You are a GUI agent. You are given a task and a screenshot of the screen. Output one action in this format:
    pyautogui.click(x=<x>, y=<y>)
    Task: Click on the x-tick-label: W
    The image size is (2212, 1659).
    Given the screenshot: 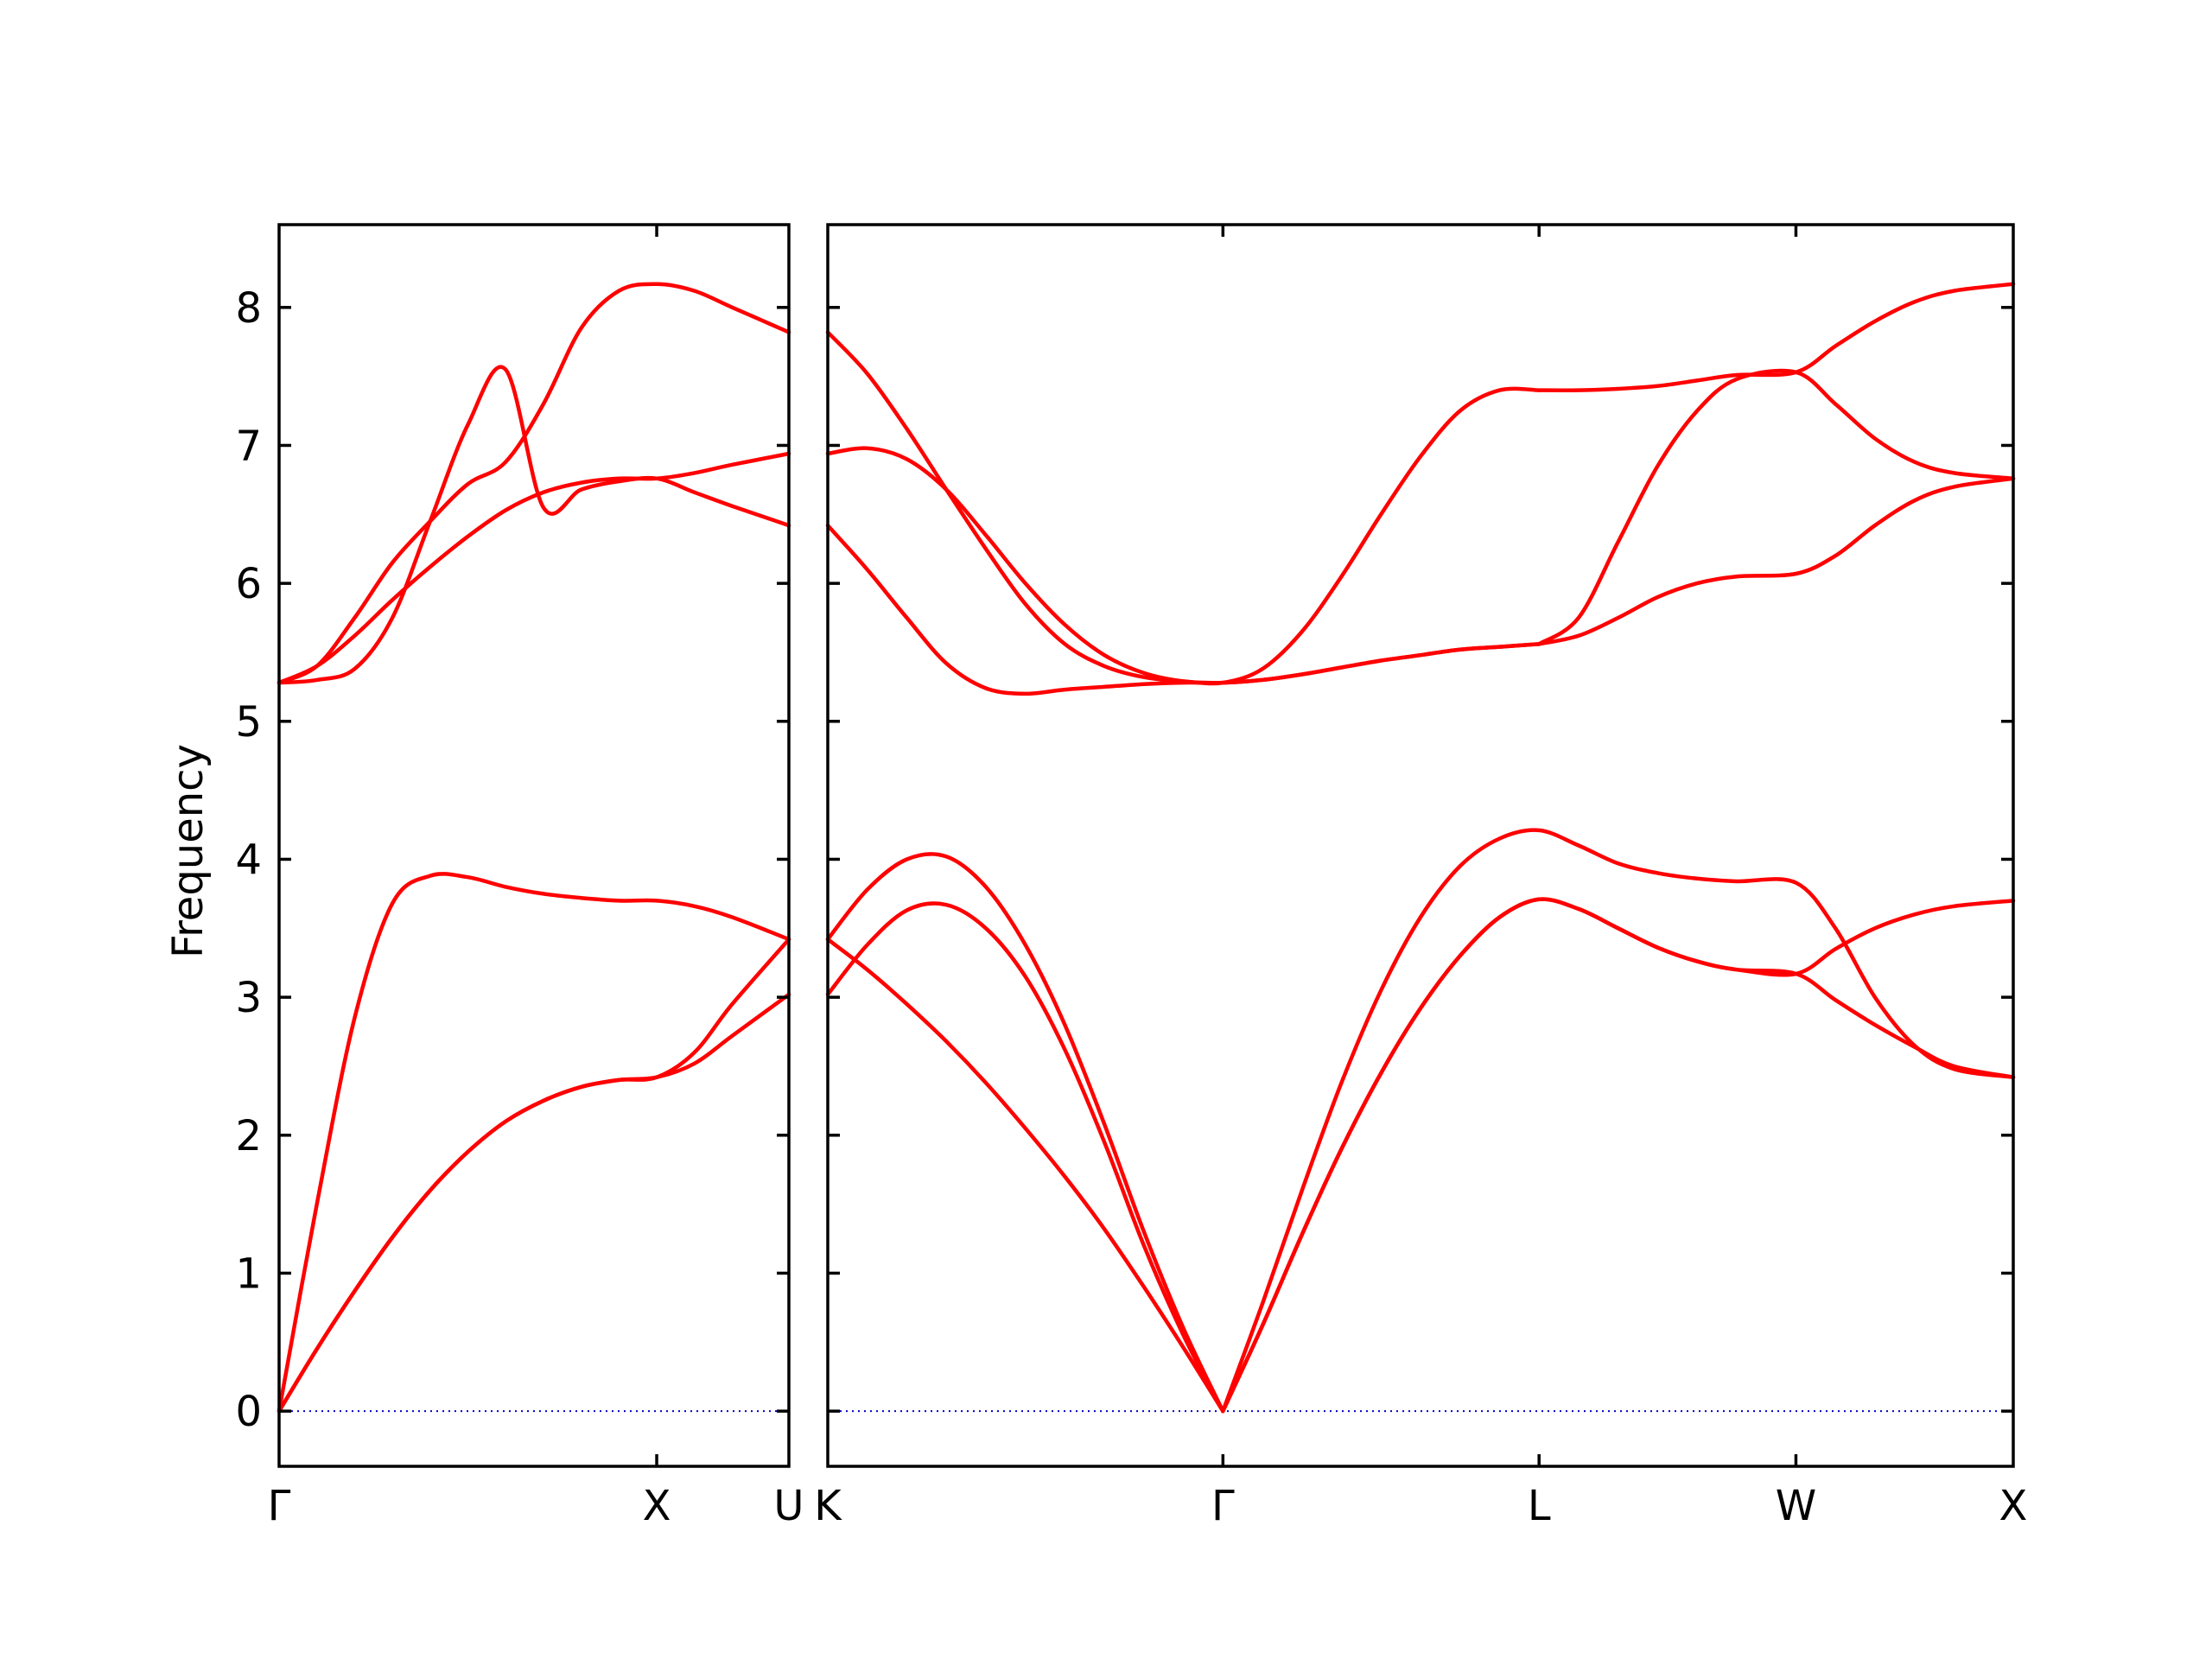 What is the action you would take?
    pyautogui.click(x=1796, y=1506)
    